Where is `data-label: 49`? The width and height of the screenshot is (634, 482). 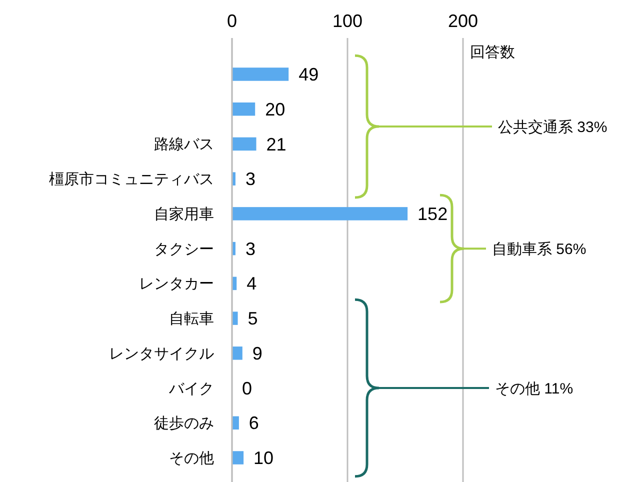 data-label: 49 is located at coordinates (308, 74).